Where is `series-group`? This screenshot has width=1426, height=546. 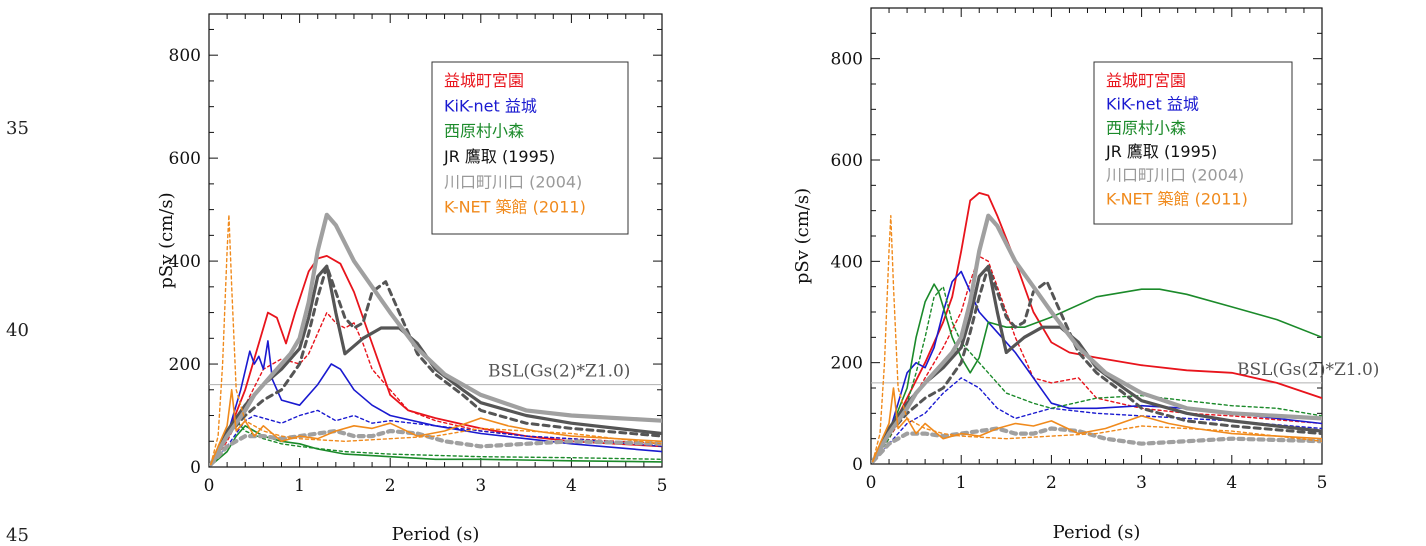 series-group is located at coordinates (435, 339).